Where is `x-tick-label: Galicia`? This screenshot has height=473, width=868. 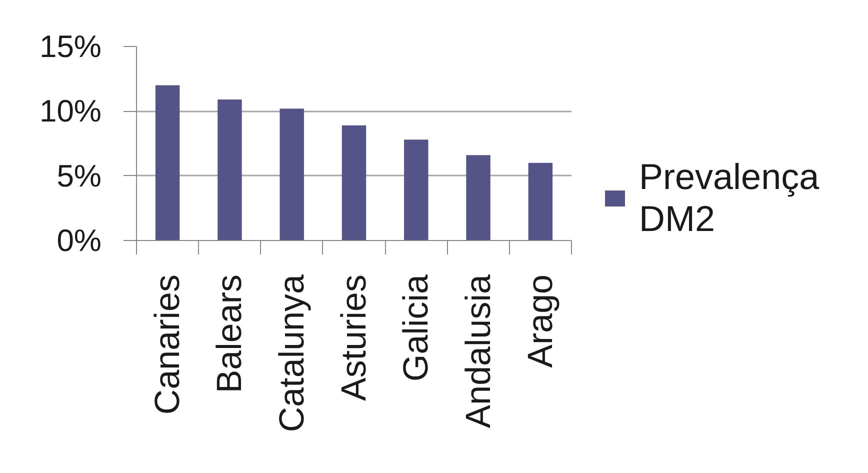 x-tick-label: Galicia is located at coordinates (416, 328).